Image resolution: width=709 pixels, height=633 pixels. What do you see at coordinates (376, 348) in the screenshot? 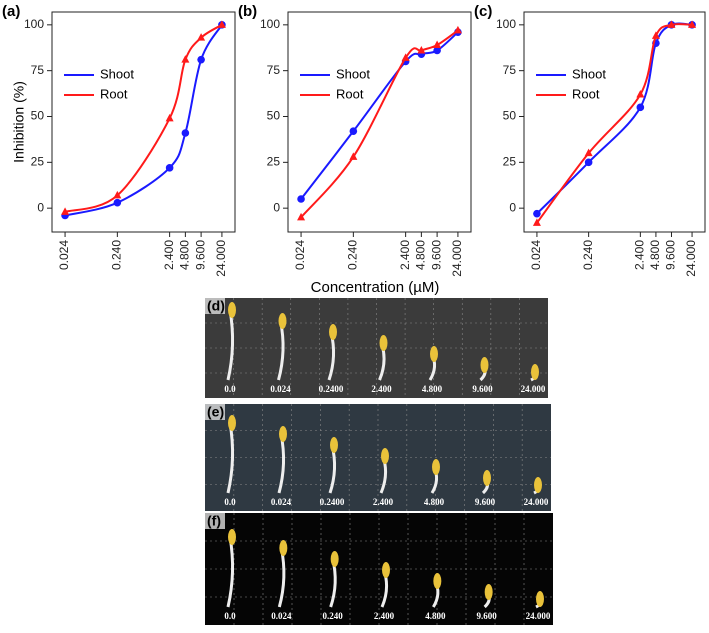
I see `photo-panel: 0.0 0.024 0.2400 2.400 4.800 9.600 24.000 (d)` at bounding box center [376, 348].